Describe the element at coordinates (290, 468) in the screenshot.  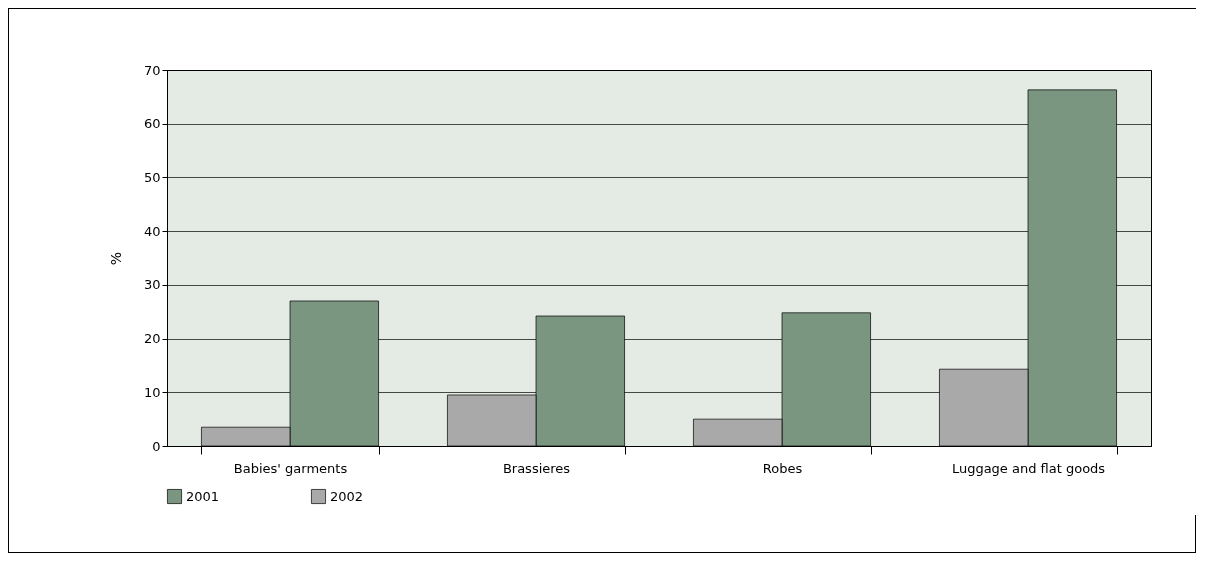
I see `x-tick-label: Babies' garments` at that location.